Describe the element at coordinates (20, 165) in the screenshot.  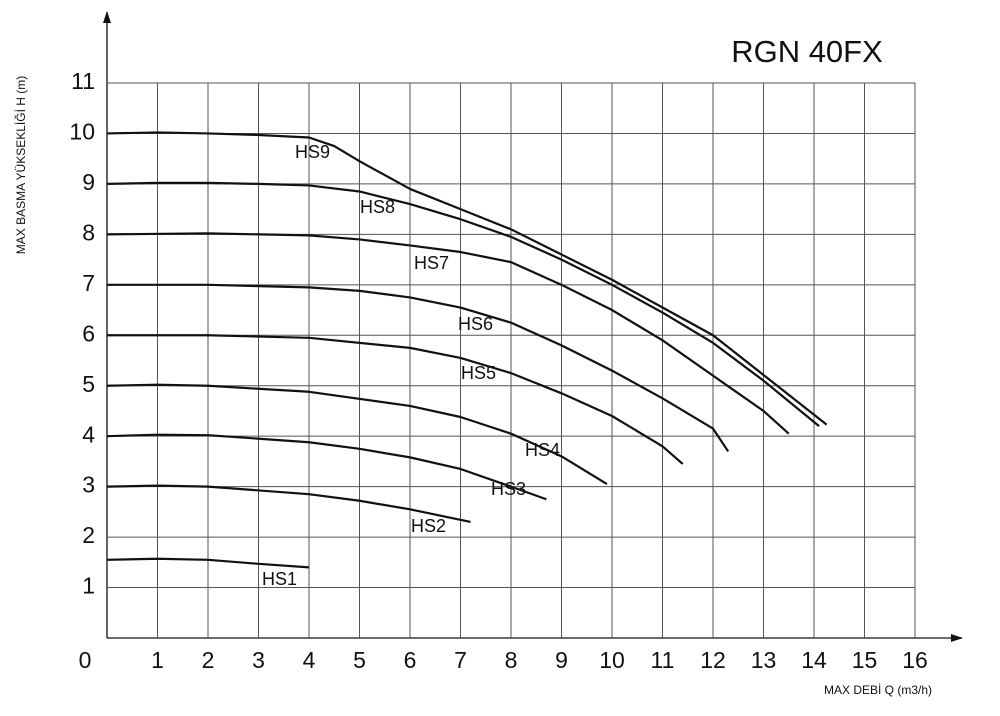
I see `y-axis-label: MAX BASMA YÜKSEKLİĞİ H (m)` at that location.